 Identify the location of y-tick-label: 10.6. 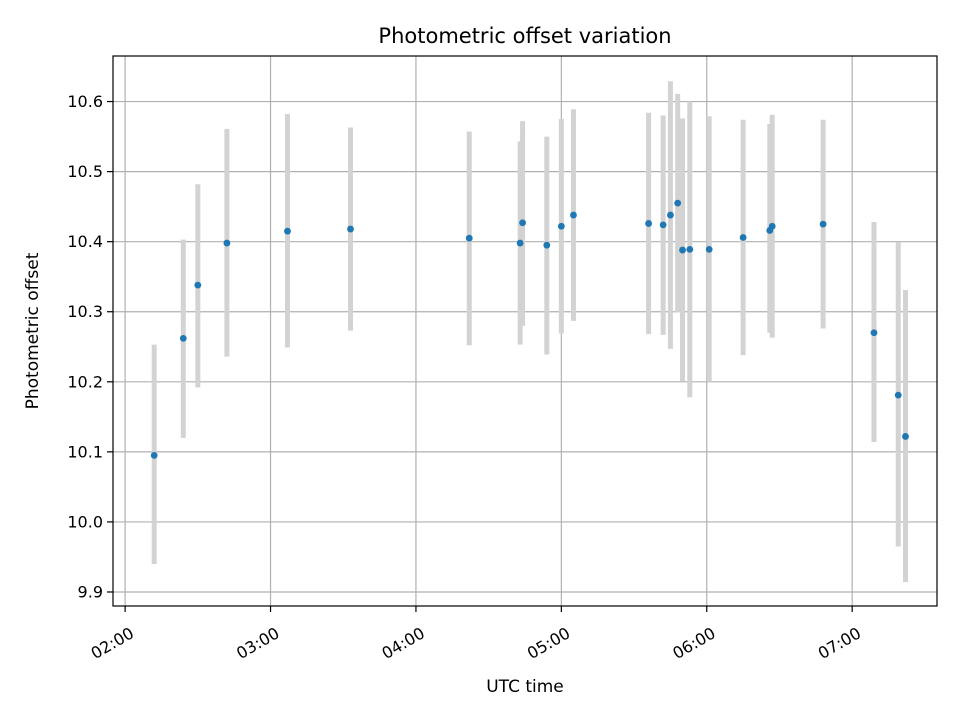
(85, 101).